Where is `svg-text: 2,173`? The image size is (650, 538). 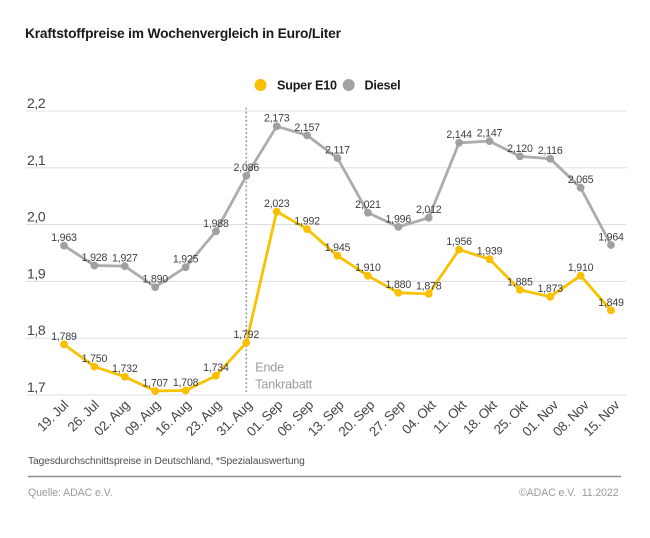 svg-text: 2,173 is located at coordinates (277, 119).